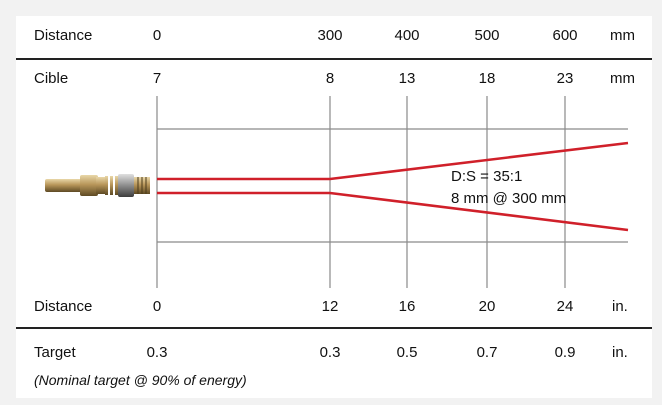  Describe the element at coordinates (407, 78) in the screenshot. I see `cible-value: 13` at that location.